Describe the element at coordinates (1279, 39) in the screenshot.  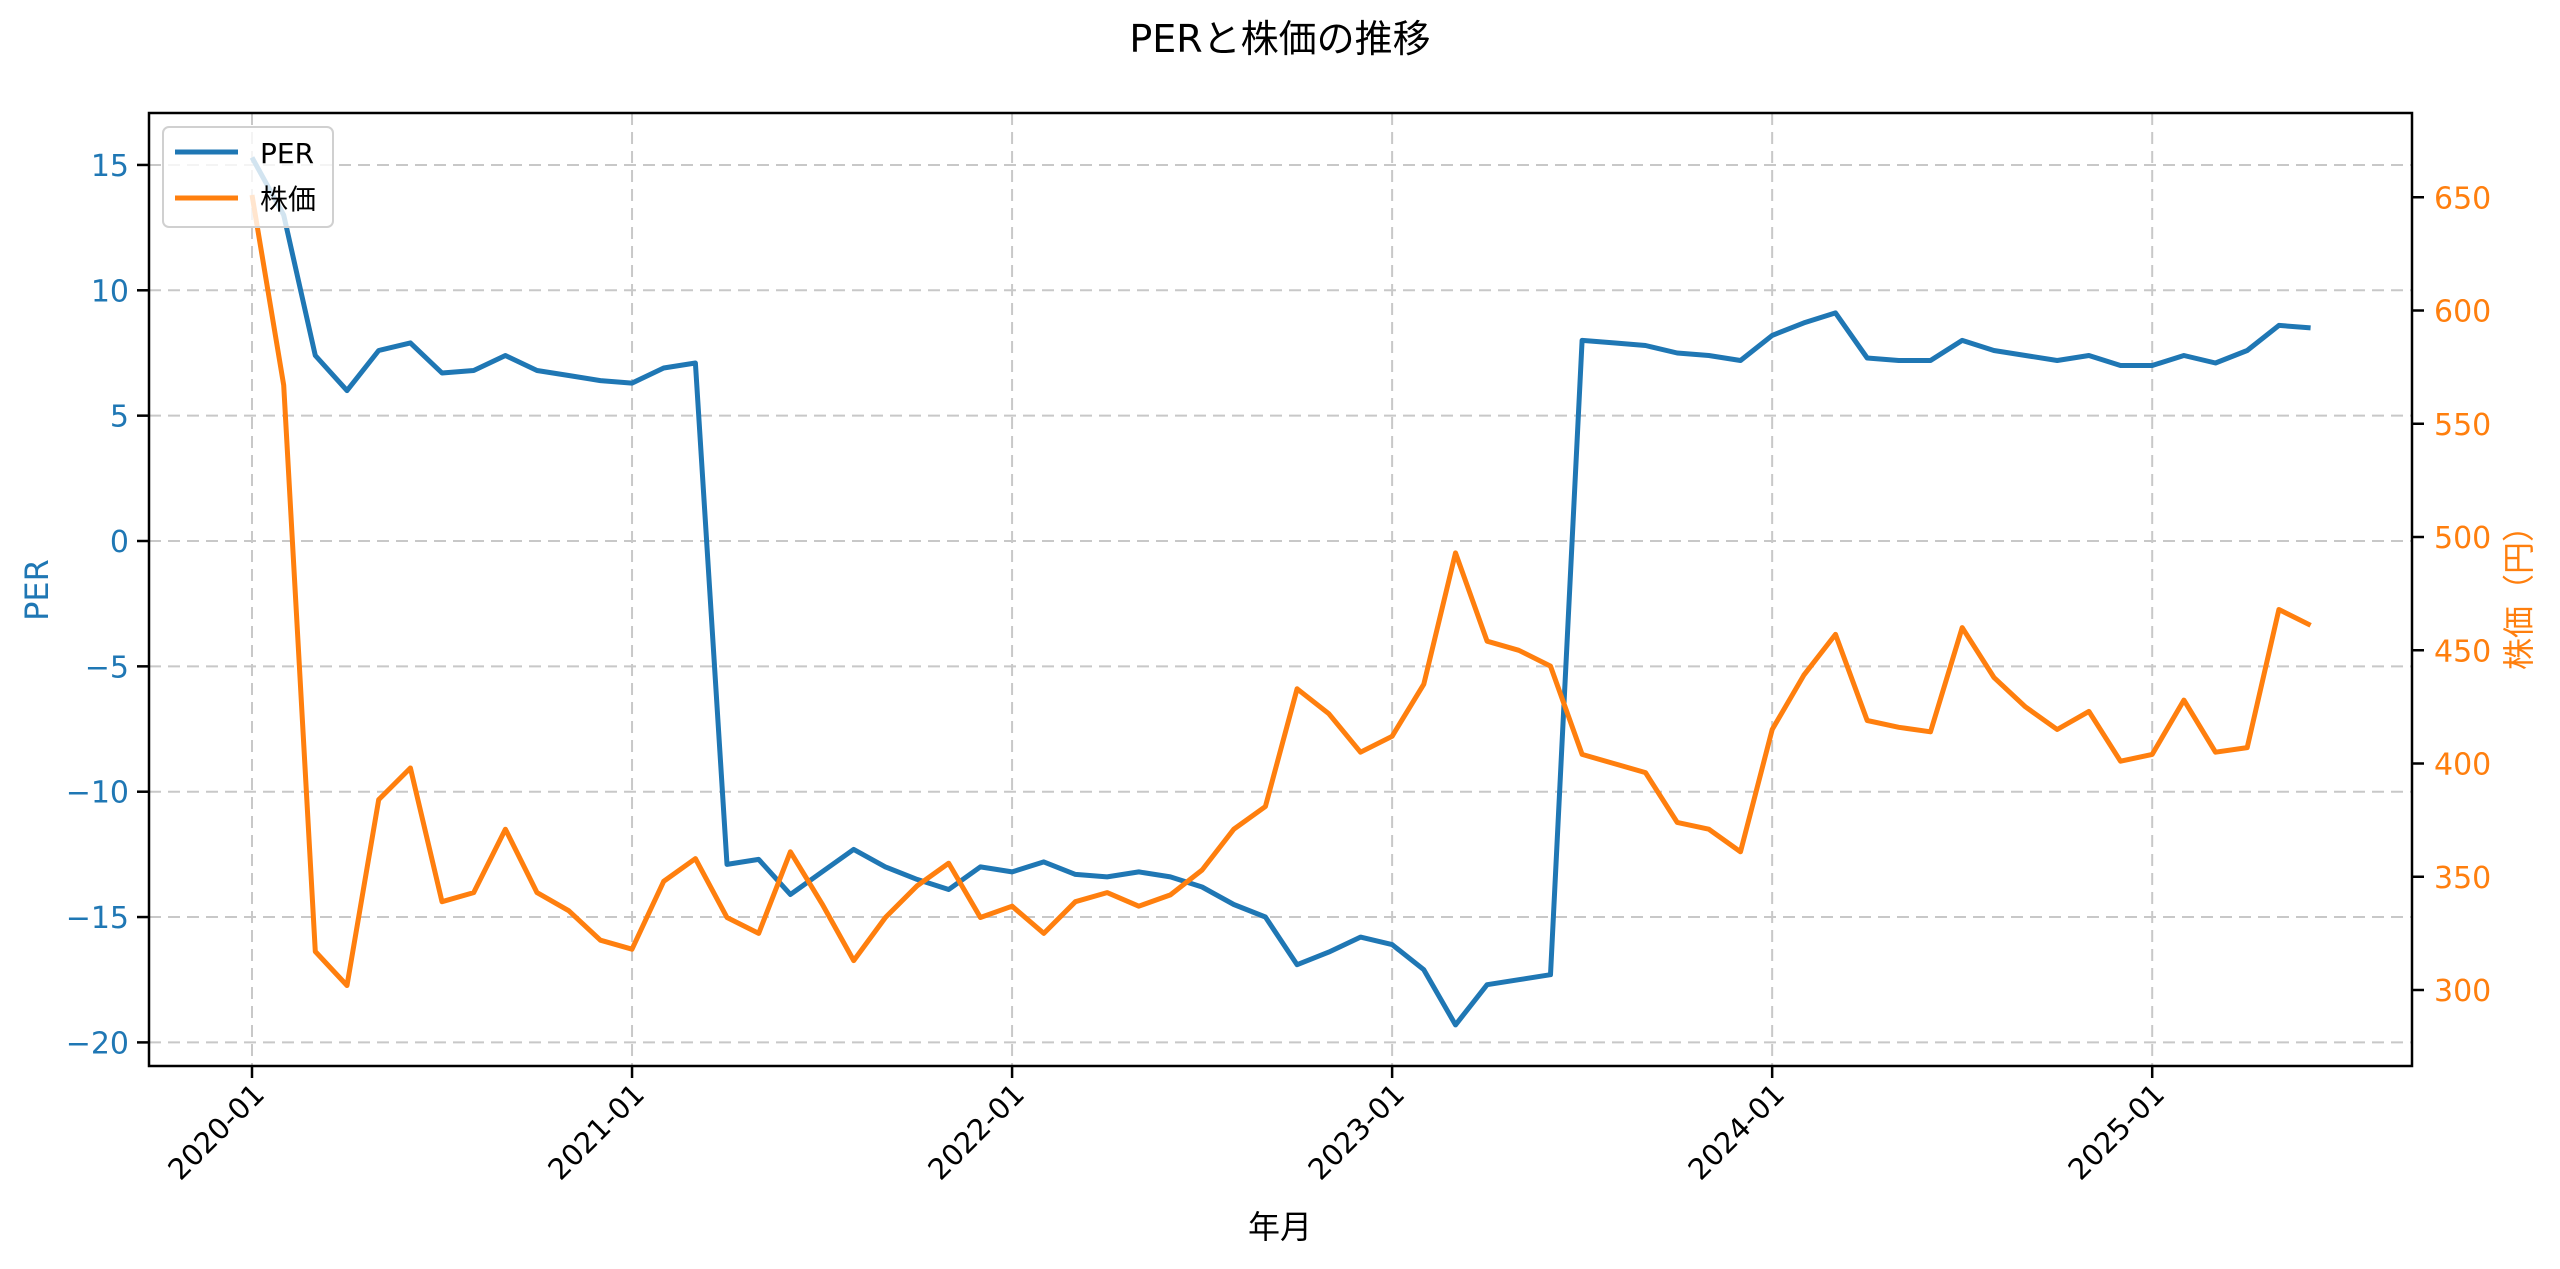
I see `chart-title: PERと株価の推移` at that location.